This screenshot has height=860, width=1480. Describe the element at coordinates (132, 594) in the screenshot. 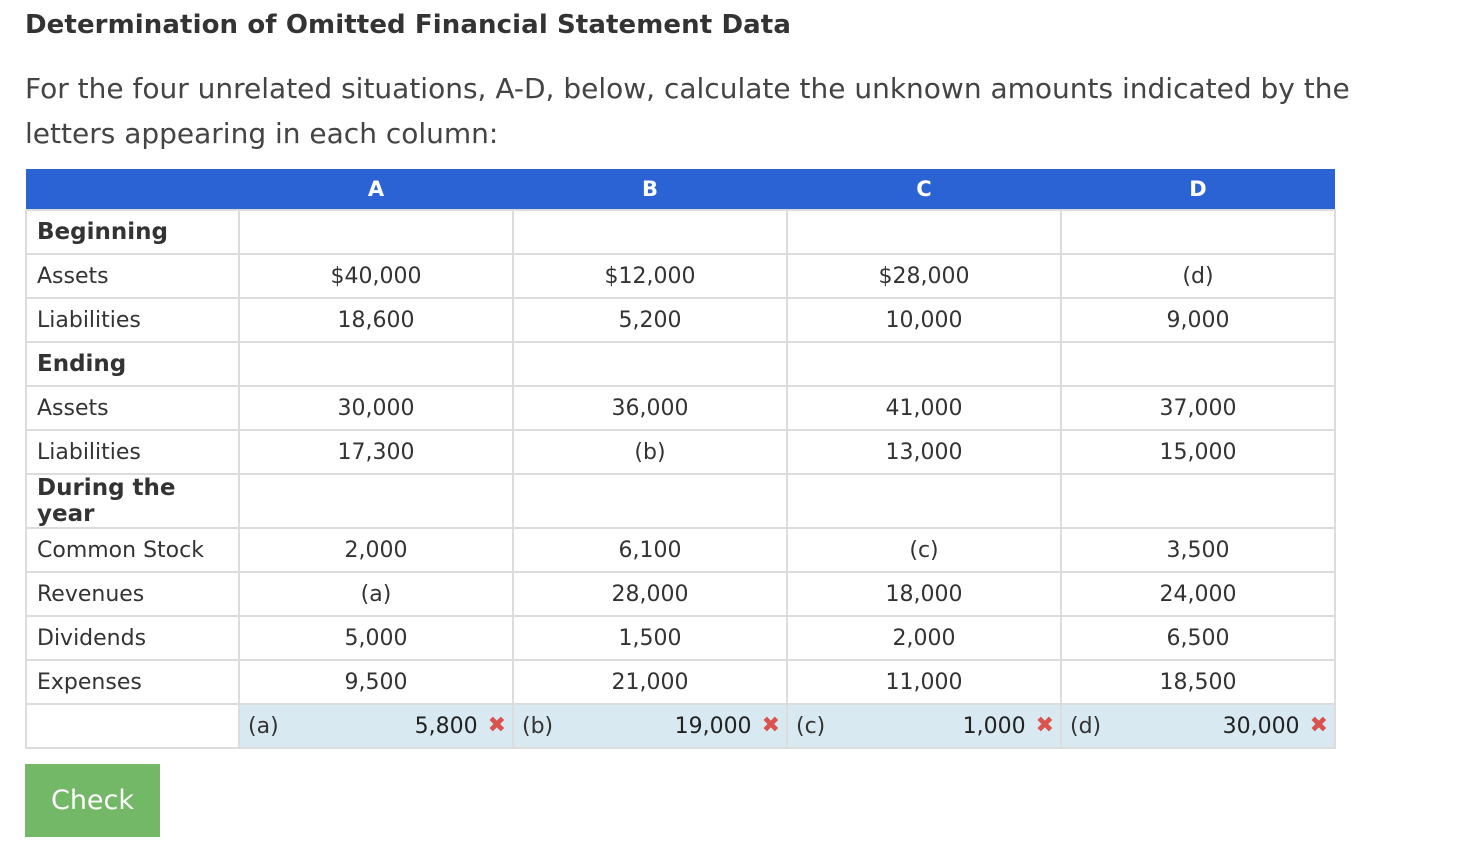

I see `row-label: Revenues` at that location.